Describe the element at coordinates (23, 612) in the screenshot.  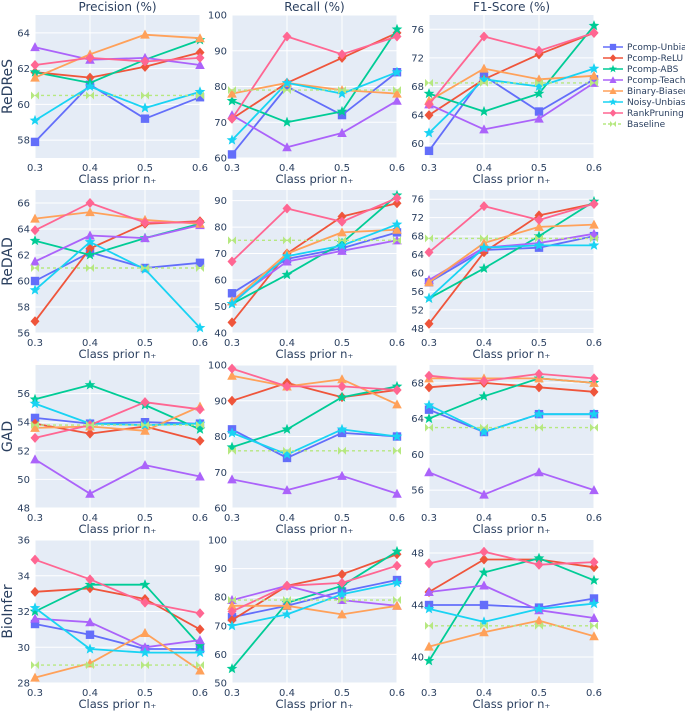
I see `y-tick-label: 32` at that location.